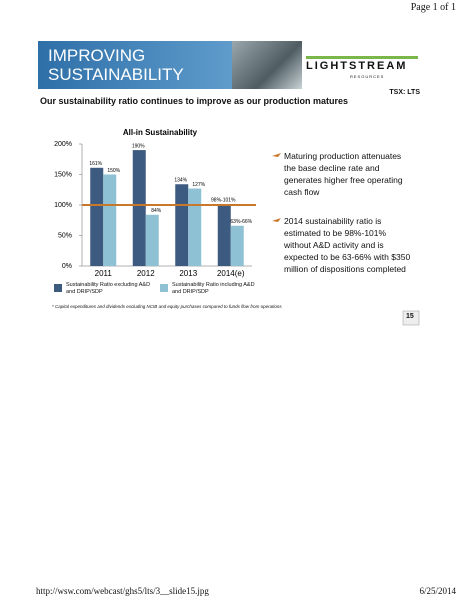  What do you see at coordinates (223, 201) in the screenshot?
I see `value-label: 98%-101%` at bounding box center [223, 201].